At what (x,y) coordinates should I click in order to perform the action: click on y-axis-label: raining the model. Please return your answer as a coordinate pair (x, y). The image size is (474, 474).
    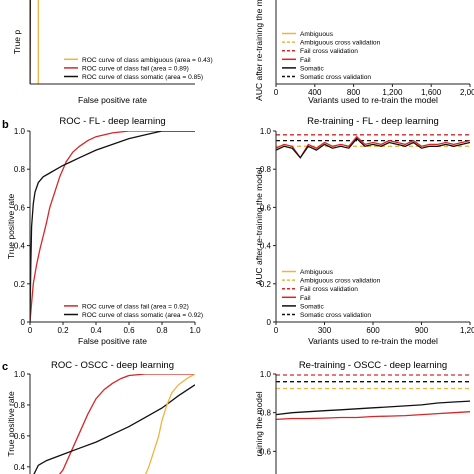
    Looking at the image, I should click on (259, 423).